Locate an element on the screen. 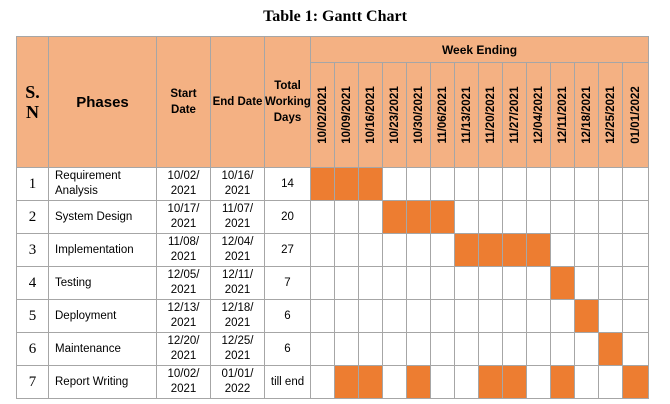 The height and width of the screenshot is (404, 670). working-days: 7 is located at coordinates (287, 283).